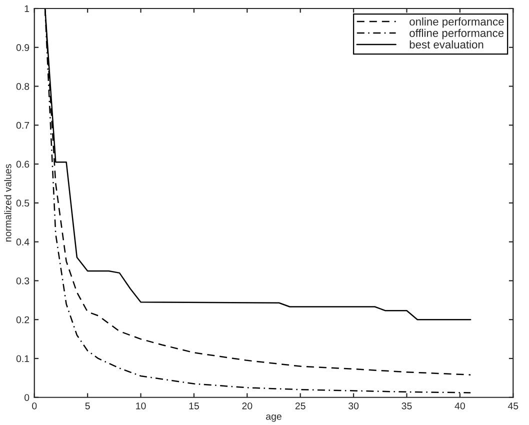 The width and height of the screenshot is (529, 425). I want to click on y-tick-label: 0.1, so click(23, 358).